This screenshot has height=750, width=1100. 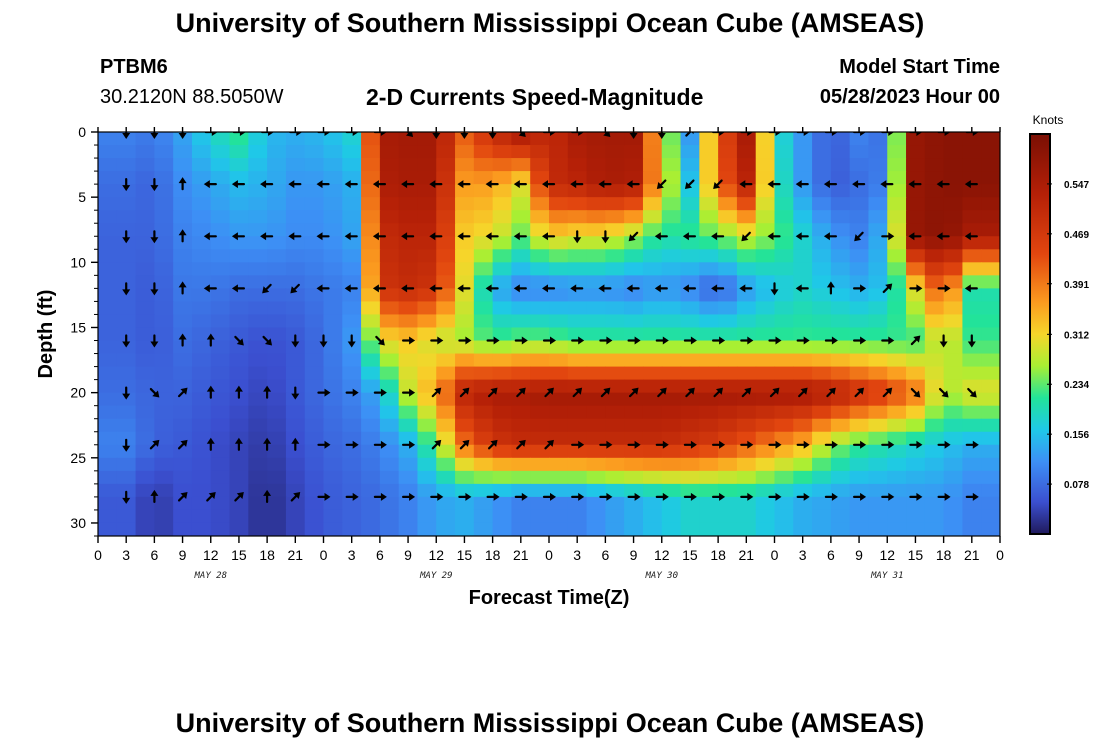 What do you see at coordinates (78, 393) in the screenshot?
I see `y-tick-label: 20` at bounding box center [78, 393].